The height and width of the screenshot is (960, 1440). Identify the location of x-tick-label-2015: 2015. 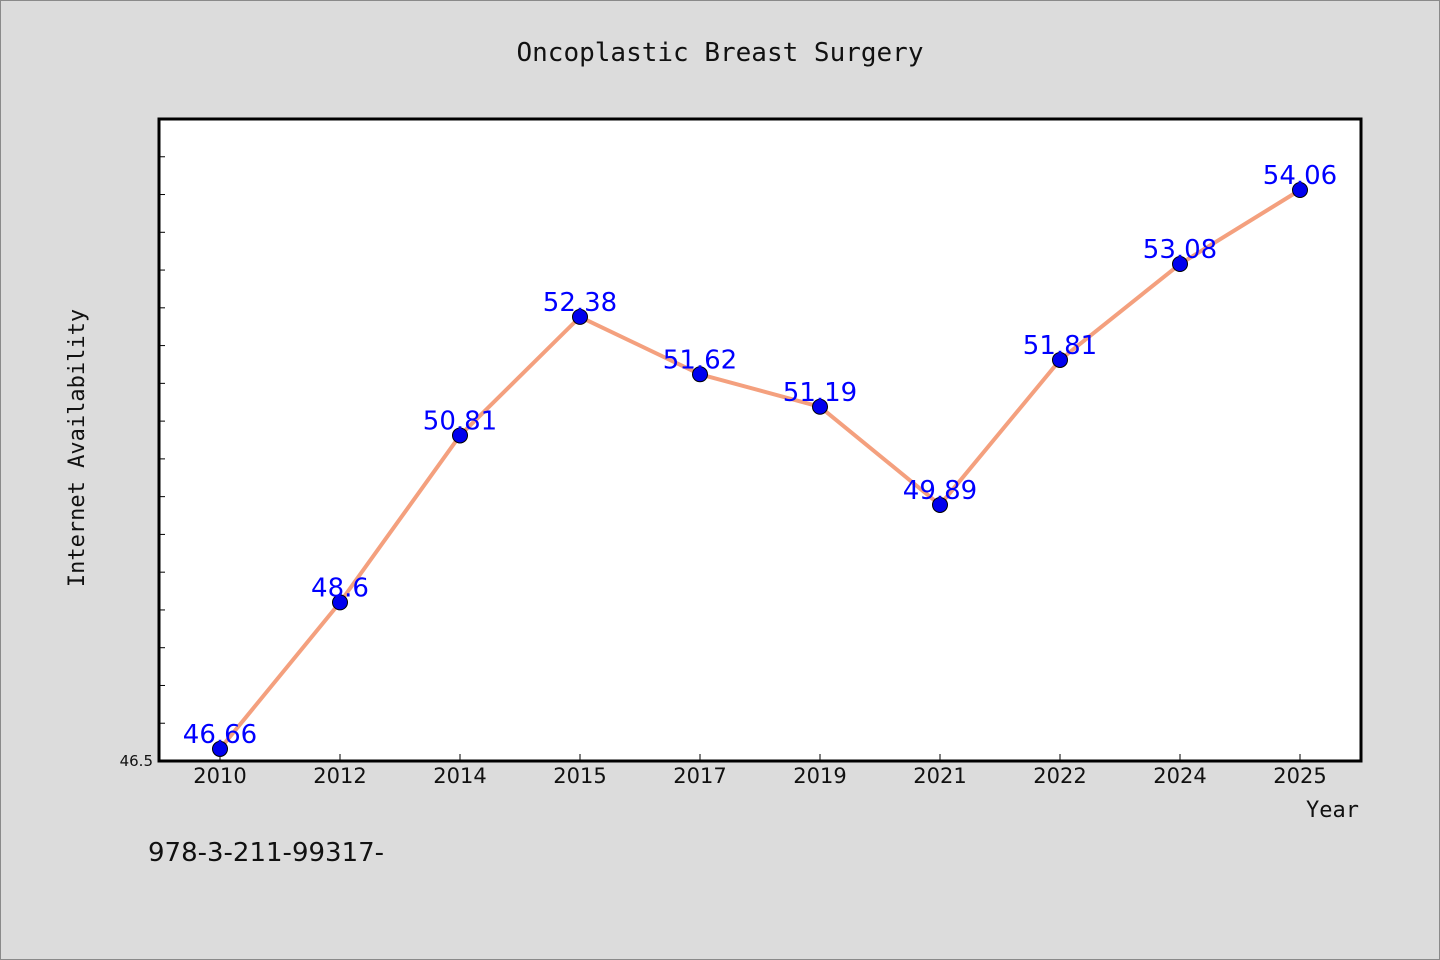
(579, 776).